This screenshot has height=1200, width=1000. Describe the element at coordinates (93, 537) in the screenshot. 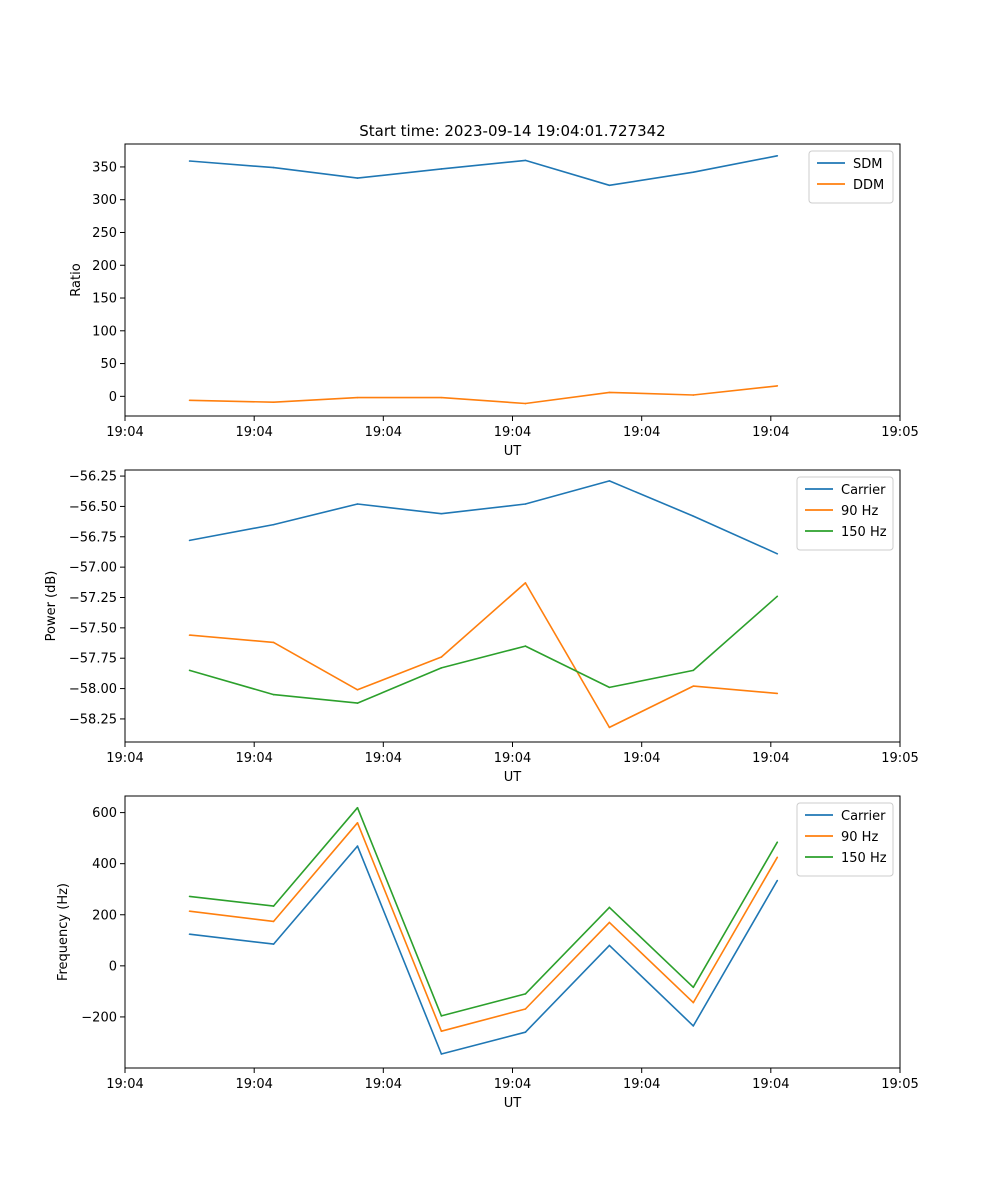

I see `y-tick-label: −56.75` at that location.